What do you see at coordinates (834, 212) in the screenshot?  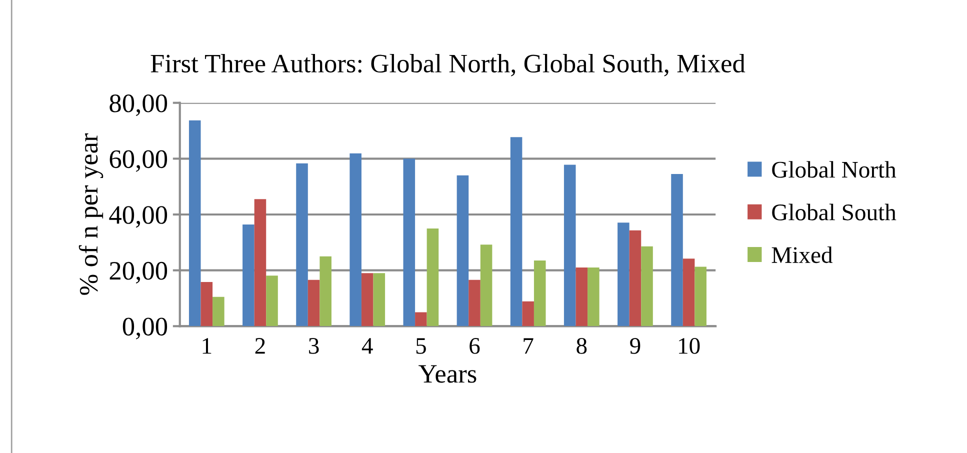 I see `legend-label: Global South` at bounding box center [834, 212].